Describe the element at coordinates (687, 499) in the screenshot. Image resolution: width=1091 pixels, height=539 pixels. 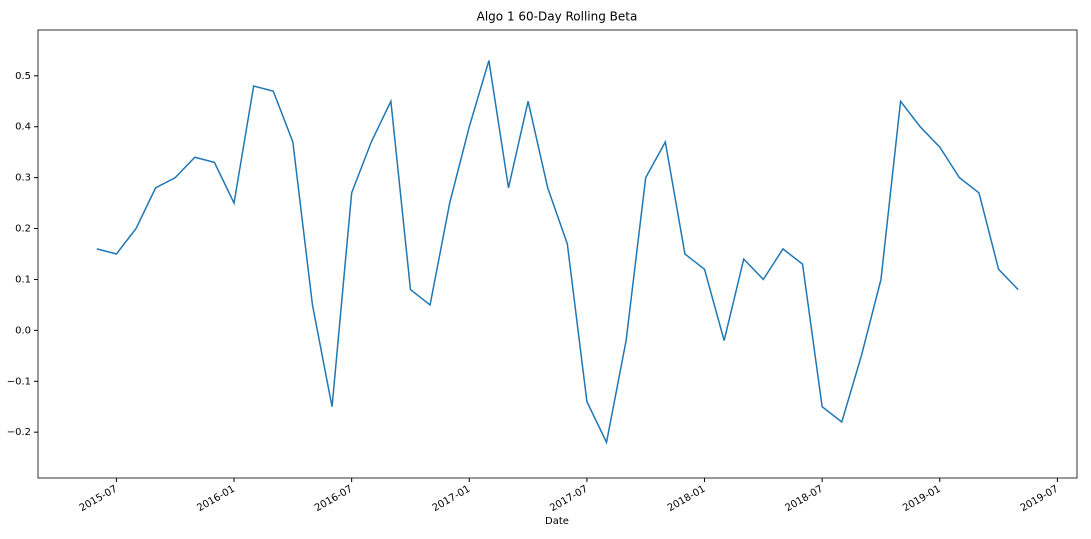
I see `x-tick-label: 2018-01` at that location.